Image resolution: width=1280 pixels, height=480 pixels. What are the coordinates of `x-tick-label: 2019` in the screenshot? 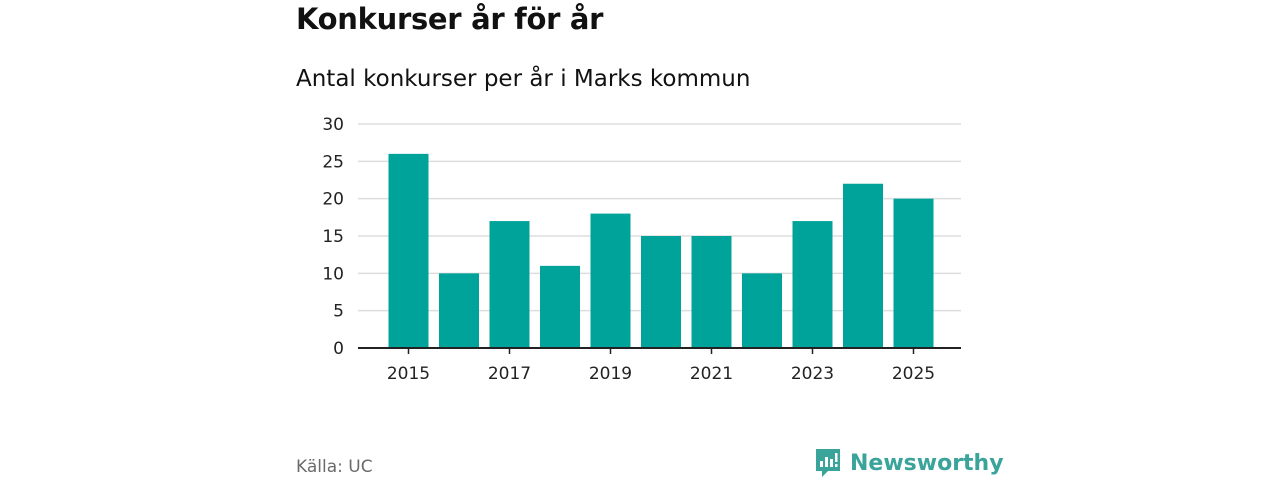 It's located at (610, 374).